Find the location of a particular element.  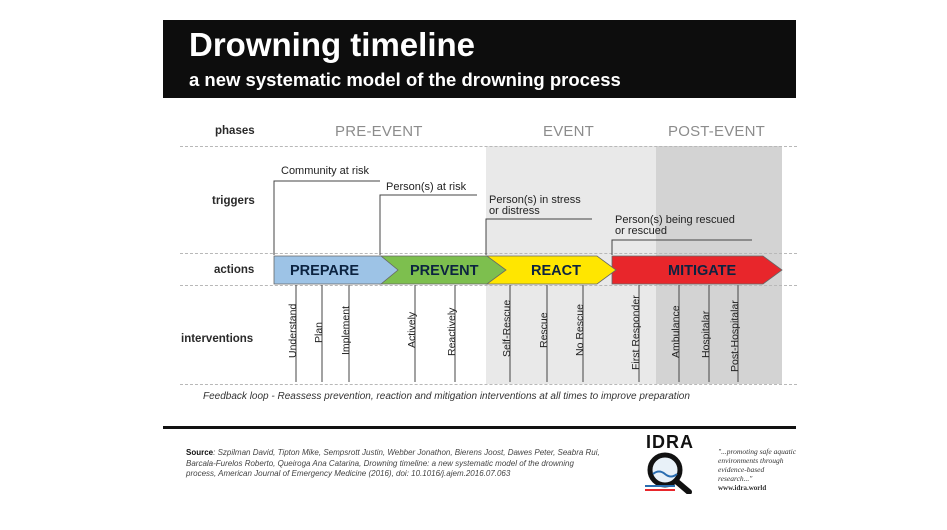

intervention-implement: Implement is located at coordinates (346, 330).